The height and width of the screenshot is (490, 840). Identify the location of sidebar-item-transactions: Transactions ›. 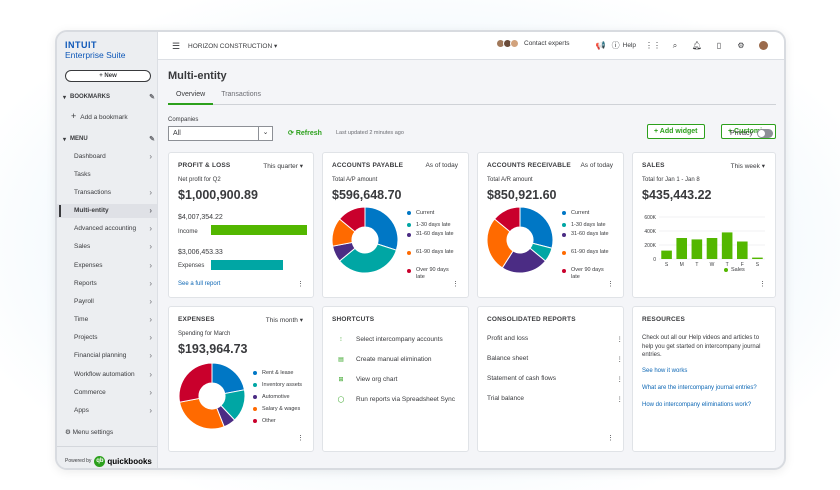
(107, 193).